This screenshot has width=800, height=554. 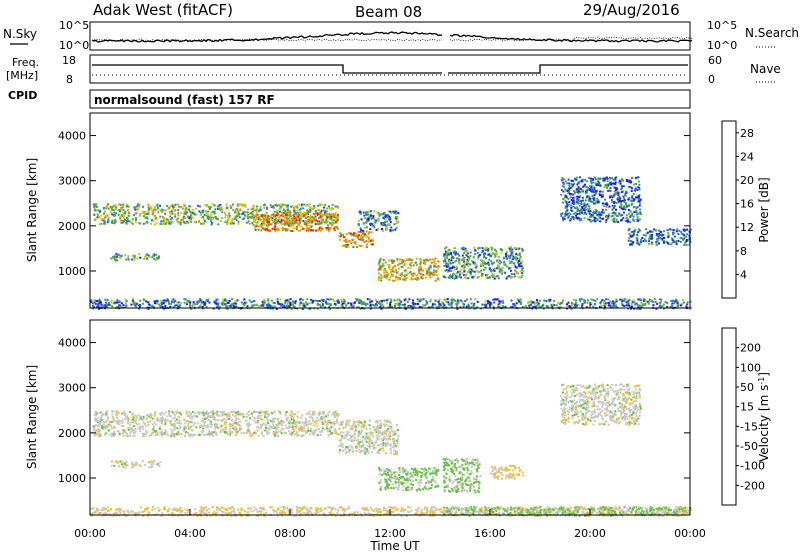 I want to click on noise-sky-trace, so click(x=392, y=37).